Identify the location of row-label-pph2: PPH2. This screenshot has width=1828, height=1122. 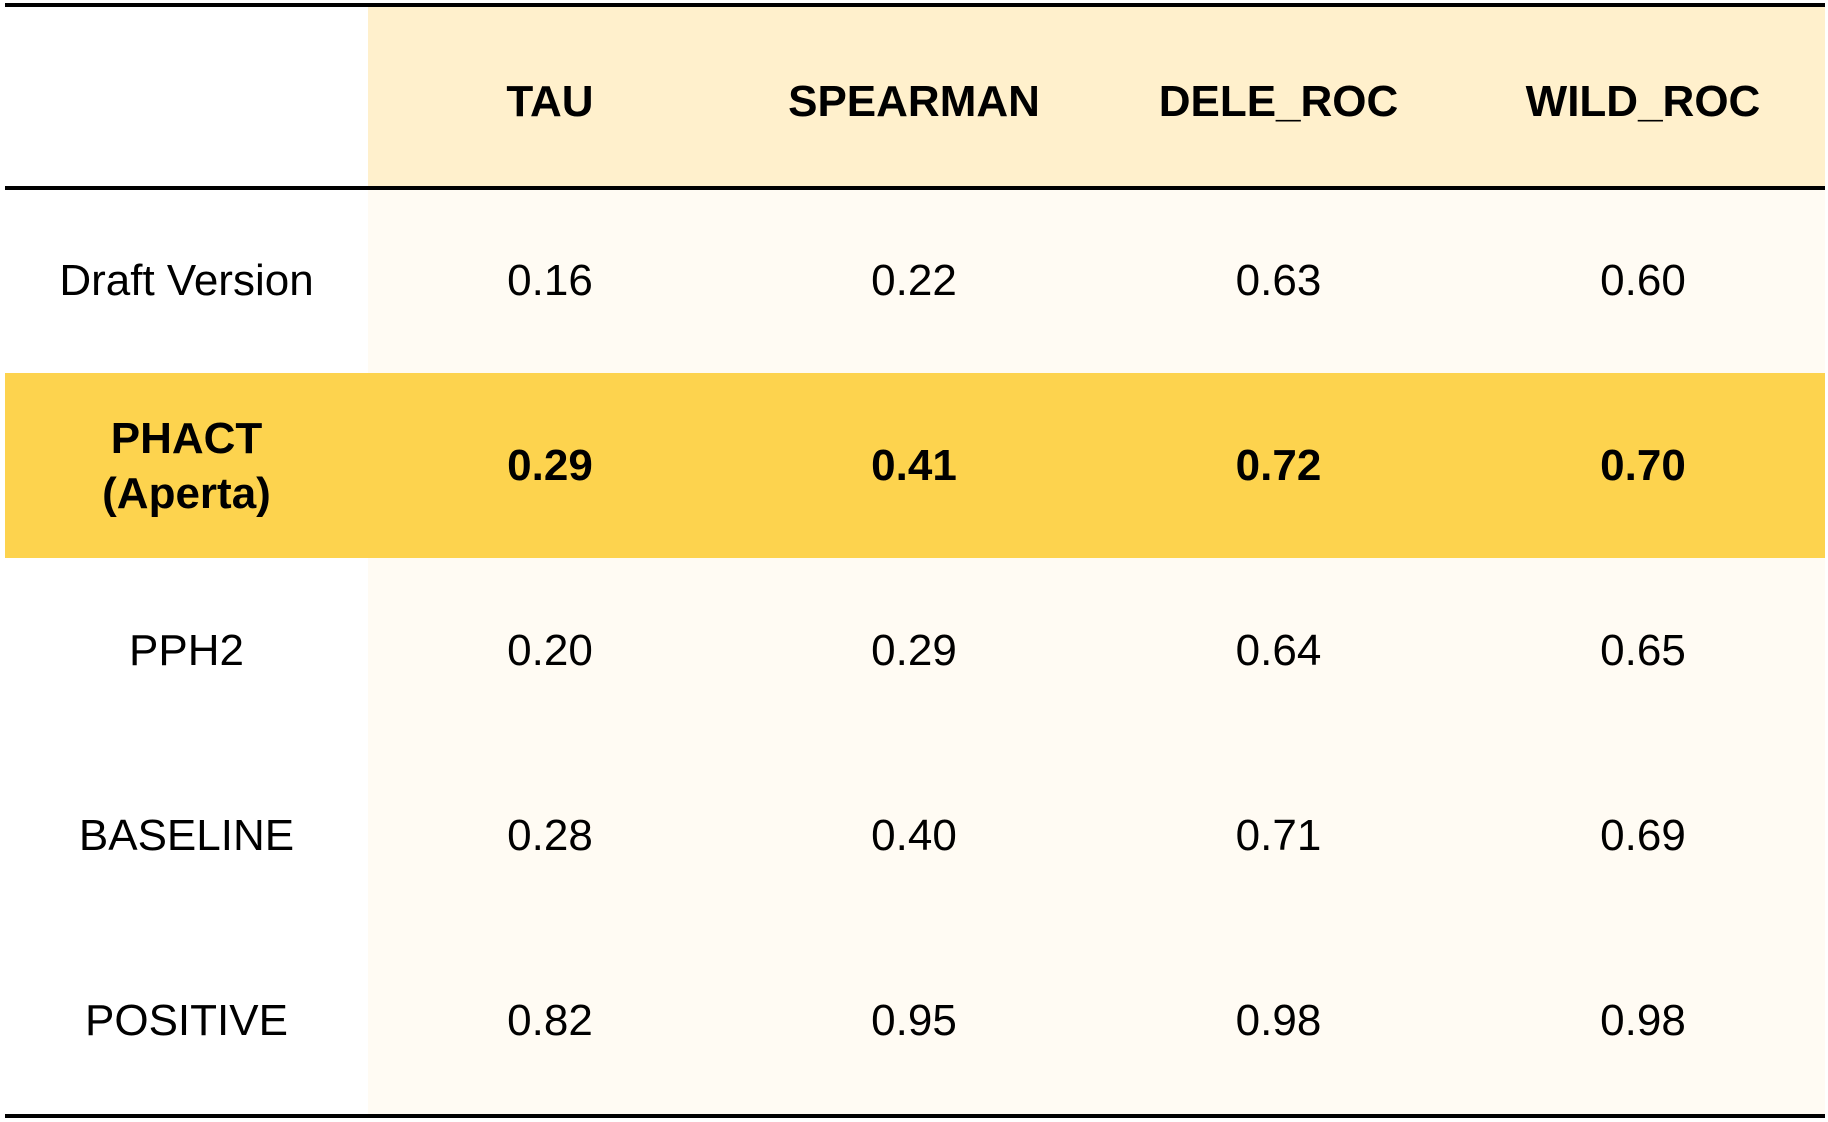
(186, 650).